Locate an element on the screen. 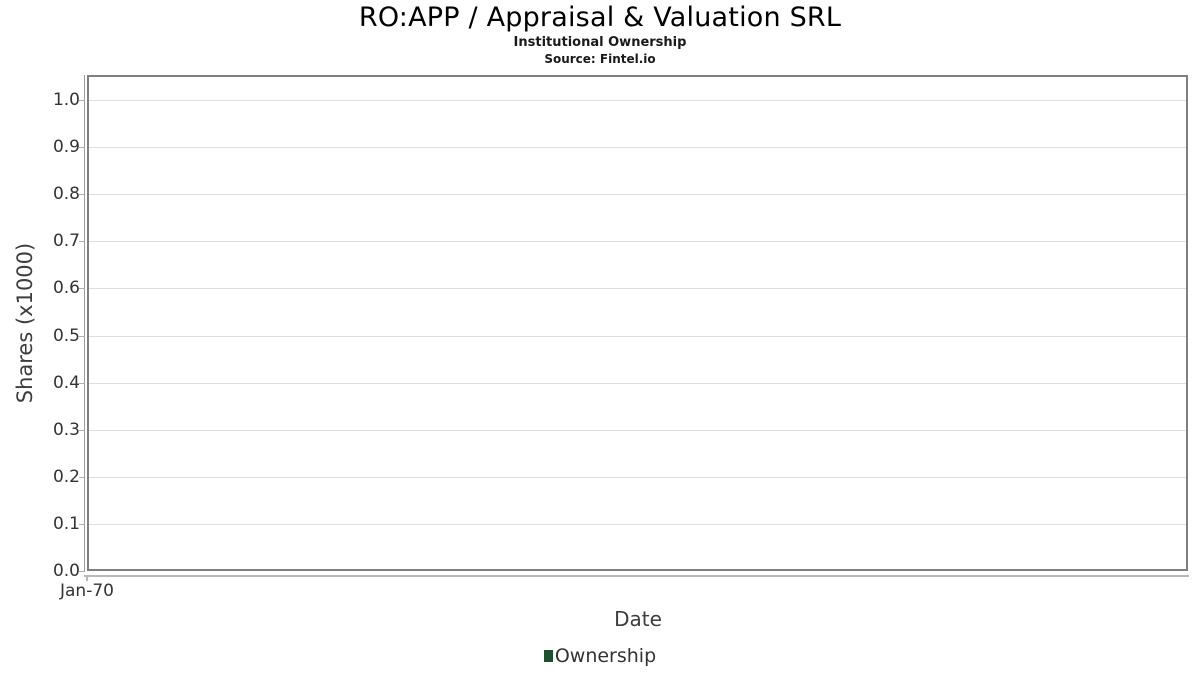 Image resolution: width=1200 pixels, height=675 pixels. x-tick-label: Jan-70 is located at coordinates (87, 591).